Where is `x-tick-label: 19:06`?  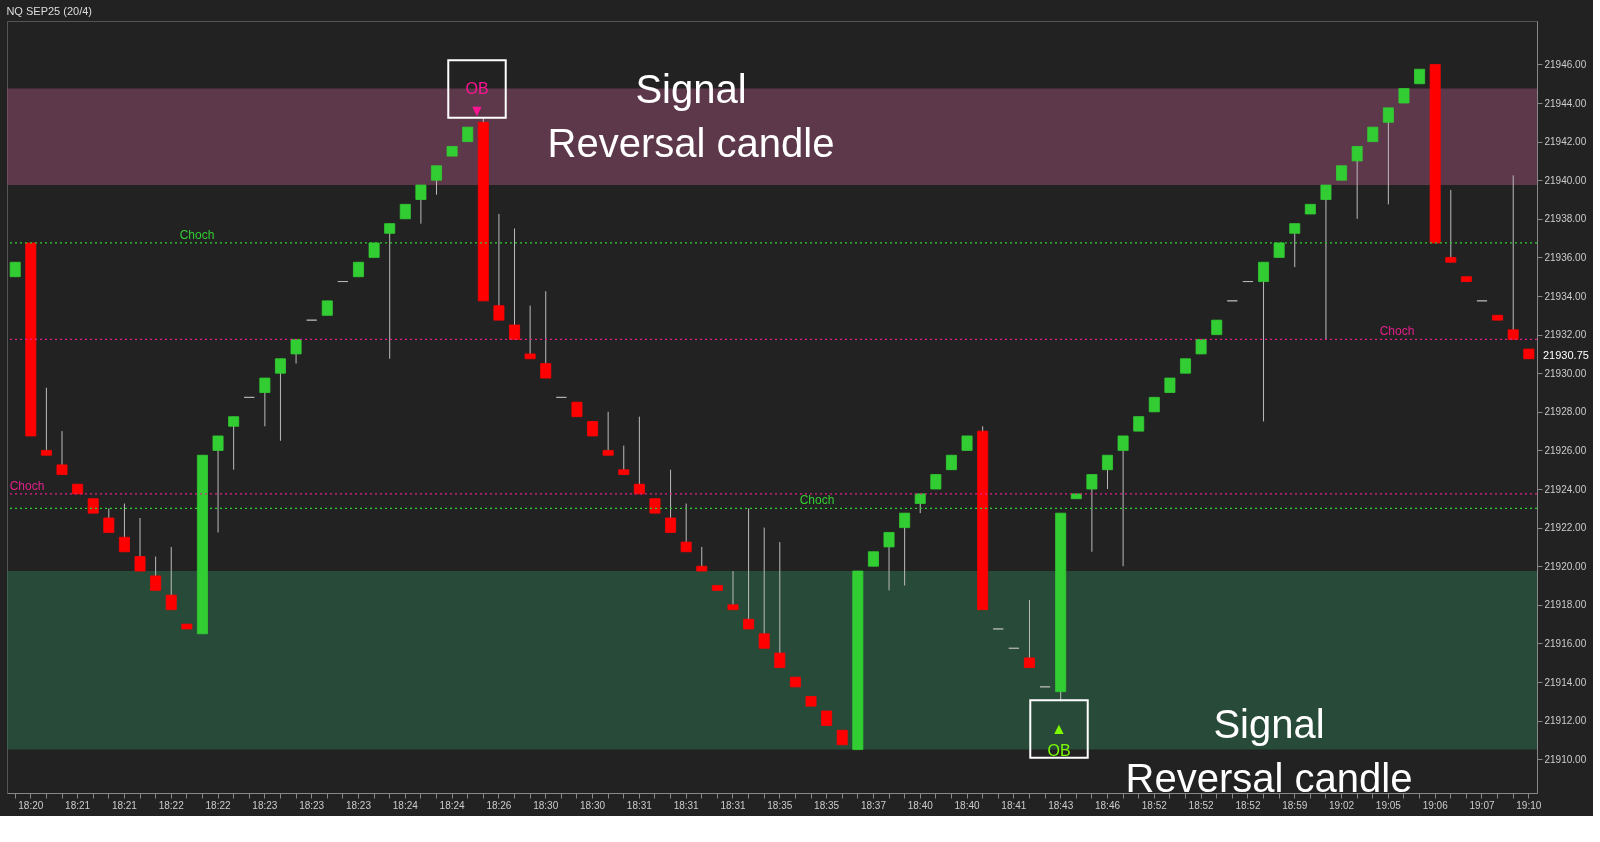 x-tick-label: 19:06 is located at coordinates (1435, 805).